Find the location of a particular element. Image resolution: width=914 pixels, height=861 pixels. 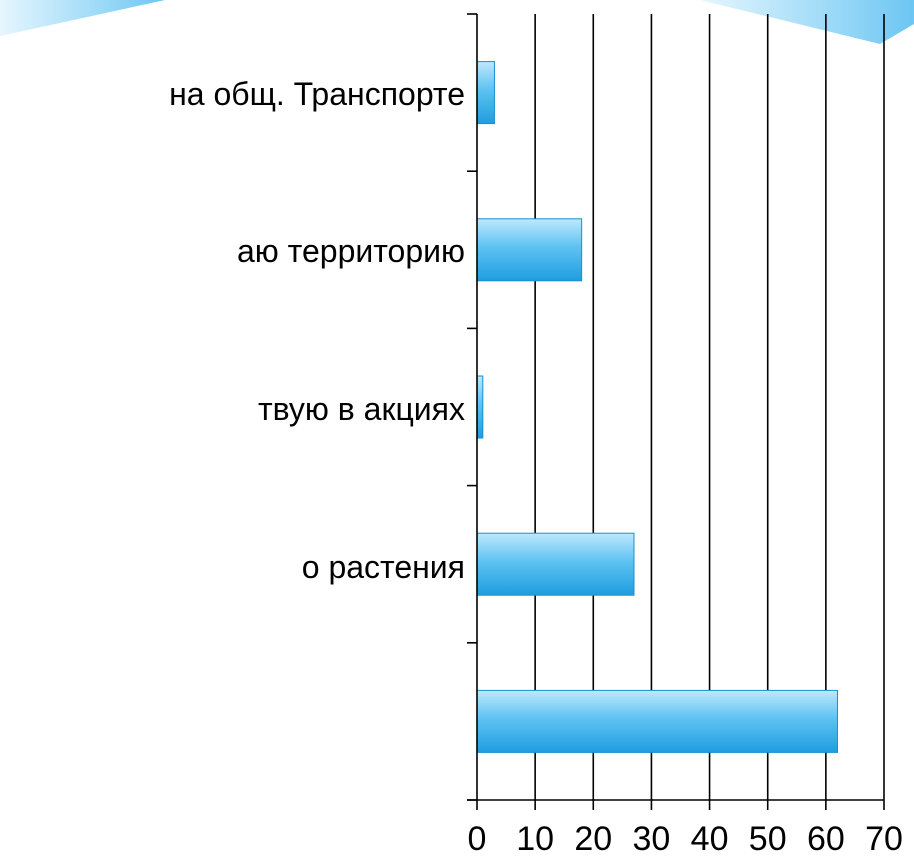

x-tick-label: 20 is located at coordinates (593, 839).